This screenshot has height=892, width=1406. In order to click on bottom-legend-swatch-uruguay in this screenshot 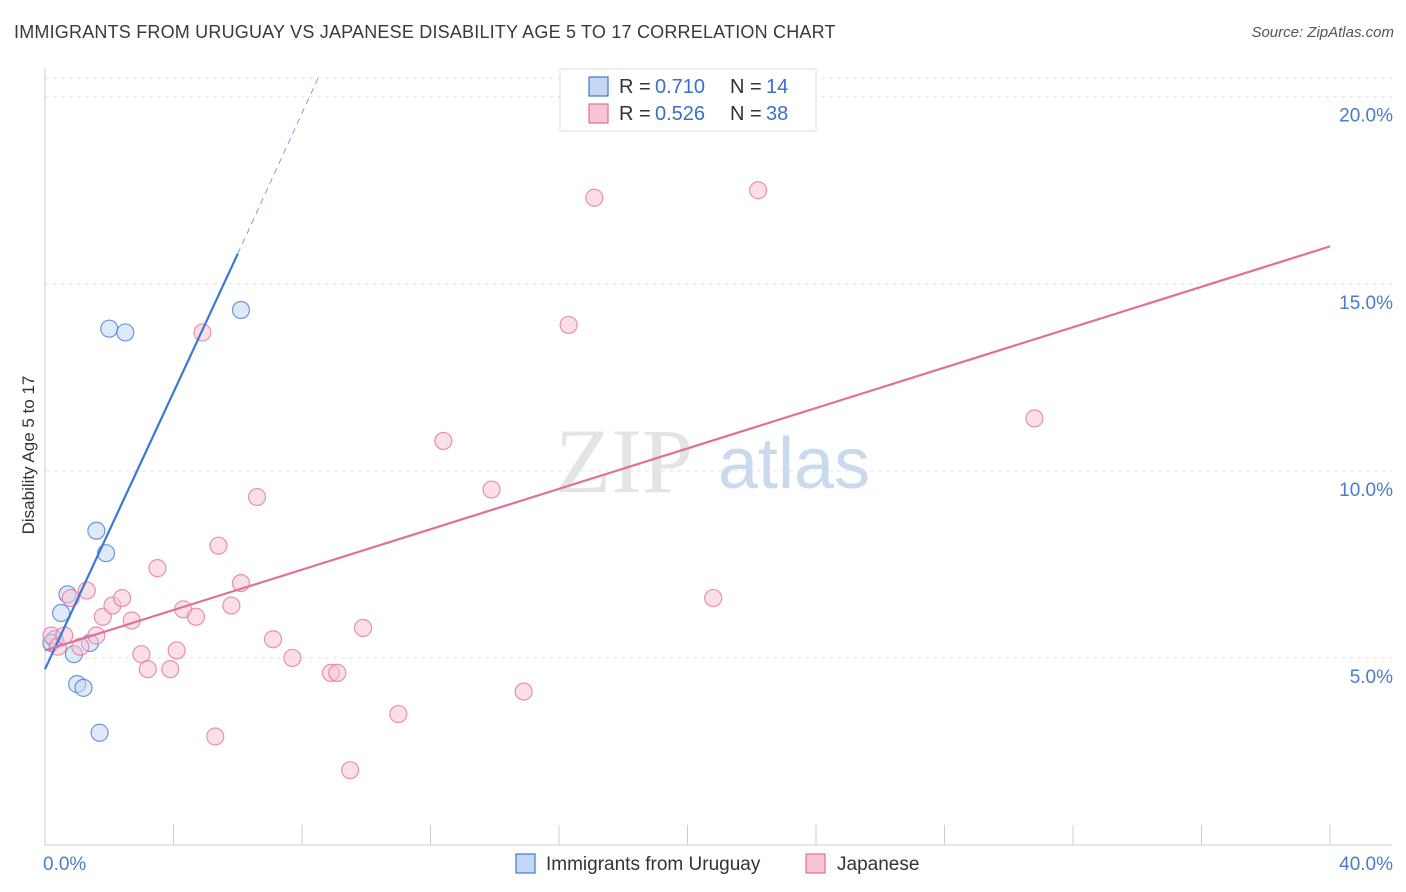, I will do `click(525, 863)`.